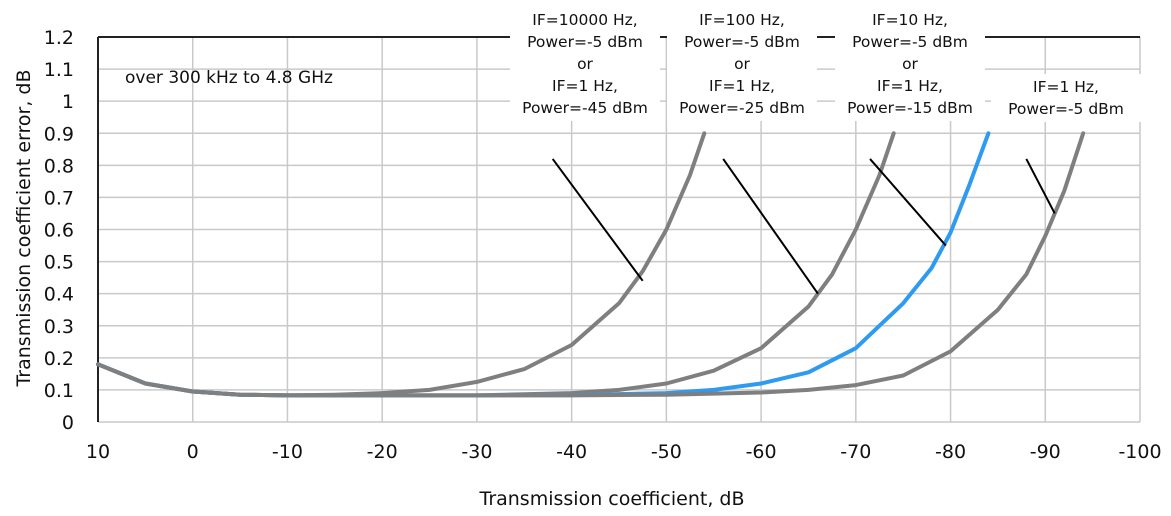 Image resolution: width=1171 pixels, height=516 pixels. Describe the element at coordinates (584, 20) in the screenshot. I see `annotation-text: IF=10000 Hz,` at that location.